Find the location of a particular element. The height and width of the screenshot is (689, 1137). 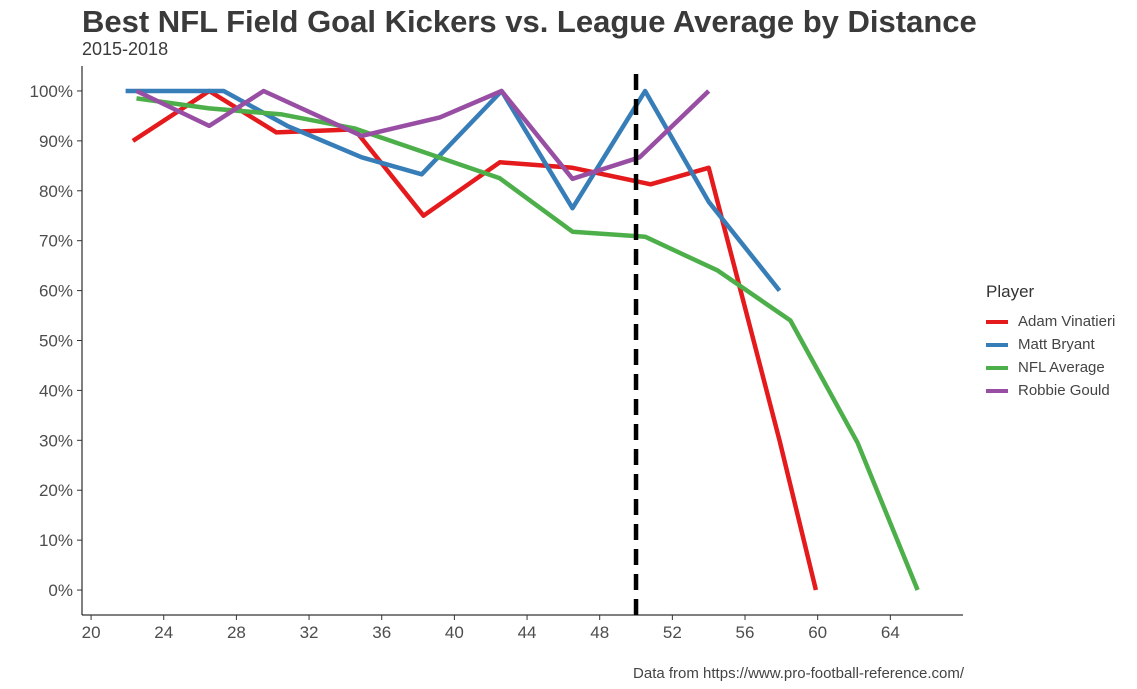

x-tick-label: 56 is located at coordinates (745, 632).